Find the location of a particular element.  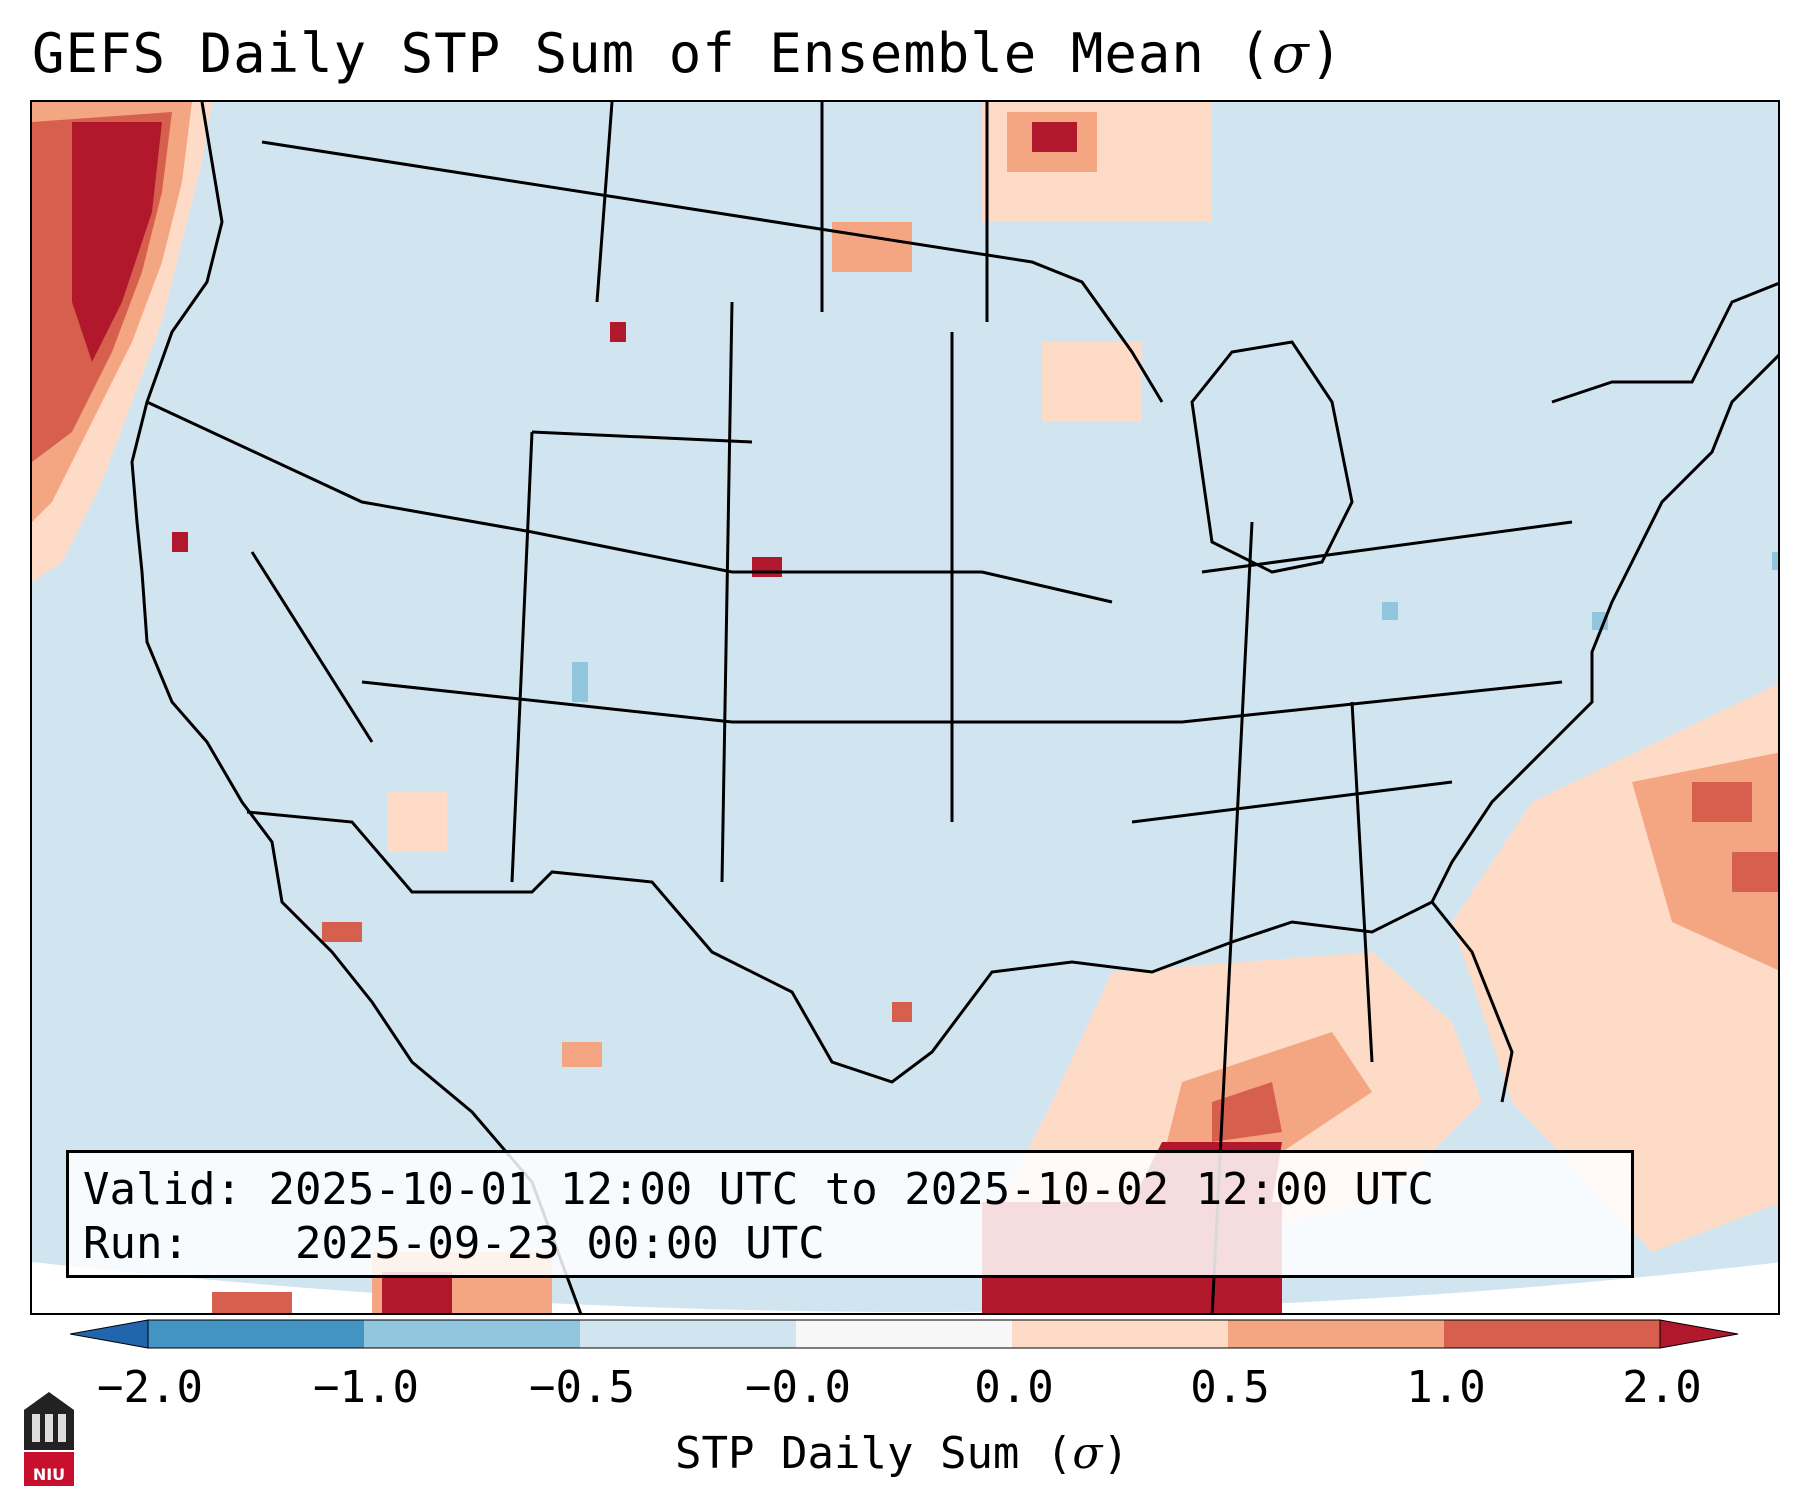

colorbar-tick: −1.0 is located at coordinates (366, 1387).